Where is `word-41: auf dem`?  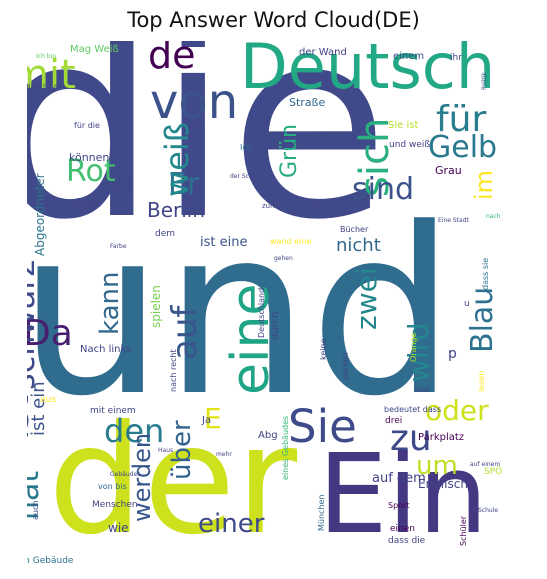 word-41: auf dem is located at coordinates (399, 478).